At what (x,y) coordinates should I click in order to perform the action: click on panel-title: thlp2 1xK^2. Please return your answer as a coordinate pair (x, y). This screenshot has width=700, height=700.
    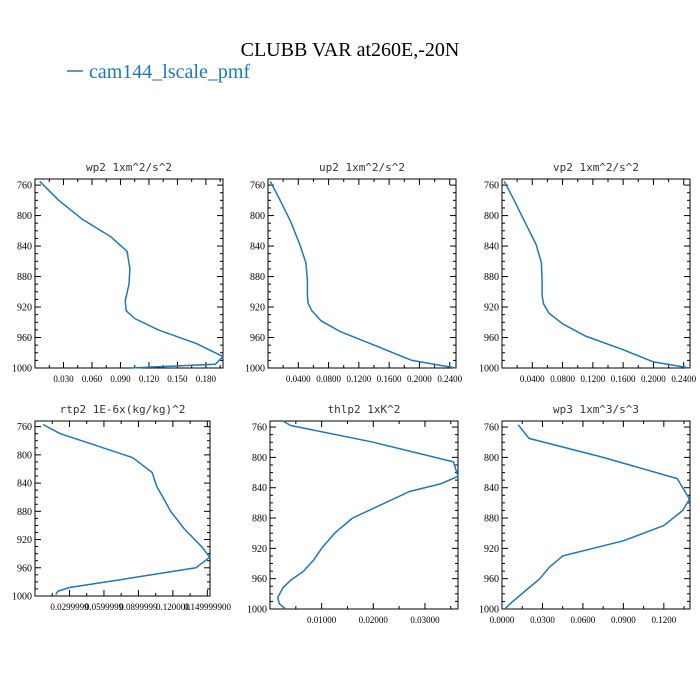
    Looking at the image, I should click on (364, 409).